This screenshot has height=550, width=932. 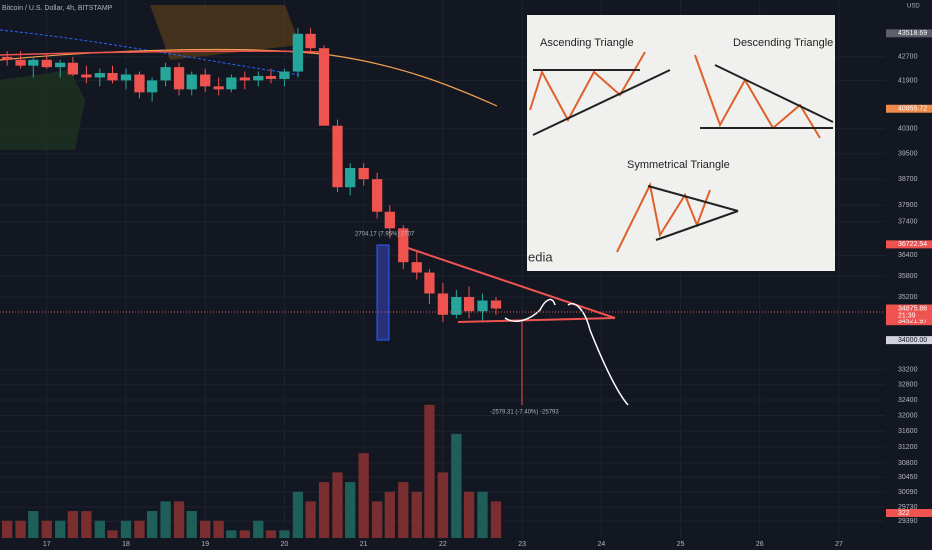 What do you see at coordinates (908, 415) in the screenshot?
I see `y-tick-label: 32000` at bounding box center [908, 415].